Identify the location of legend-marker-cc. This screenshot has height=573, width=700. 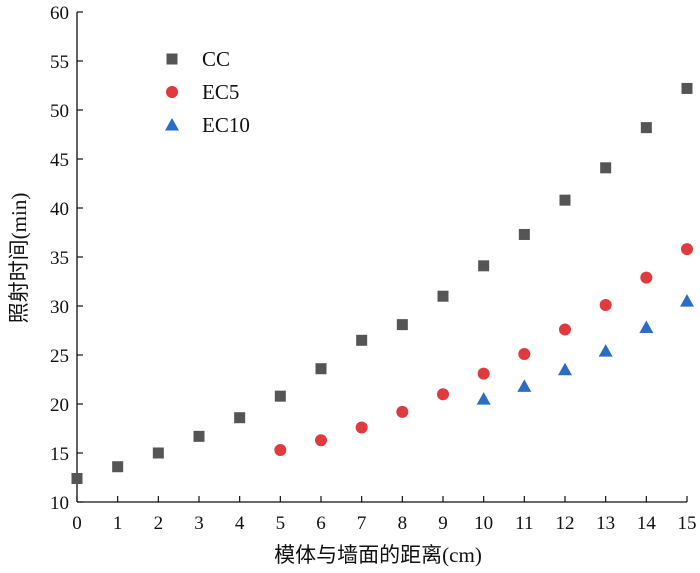
(172, 59).